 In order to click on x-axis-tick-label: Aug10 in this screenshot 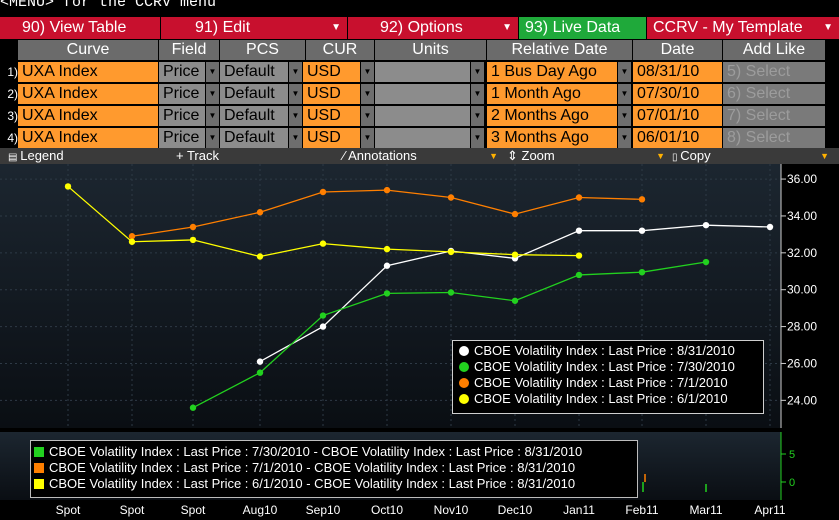, I will do `click(260, 510)`.